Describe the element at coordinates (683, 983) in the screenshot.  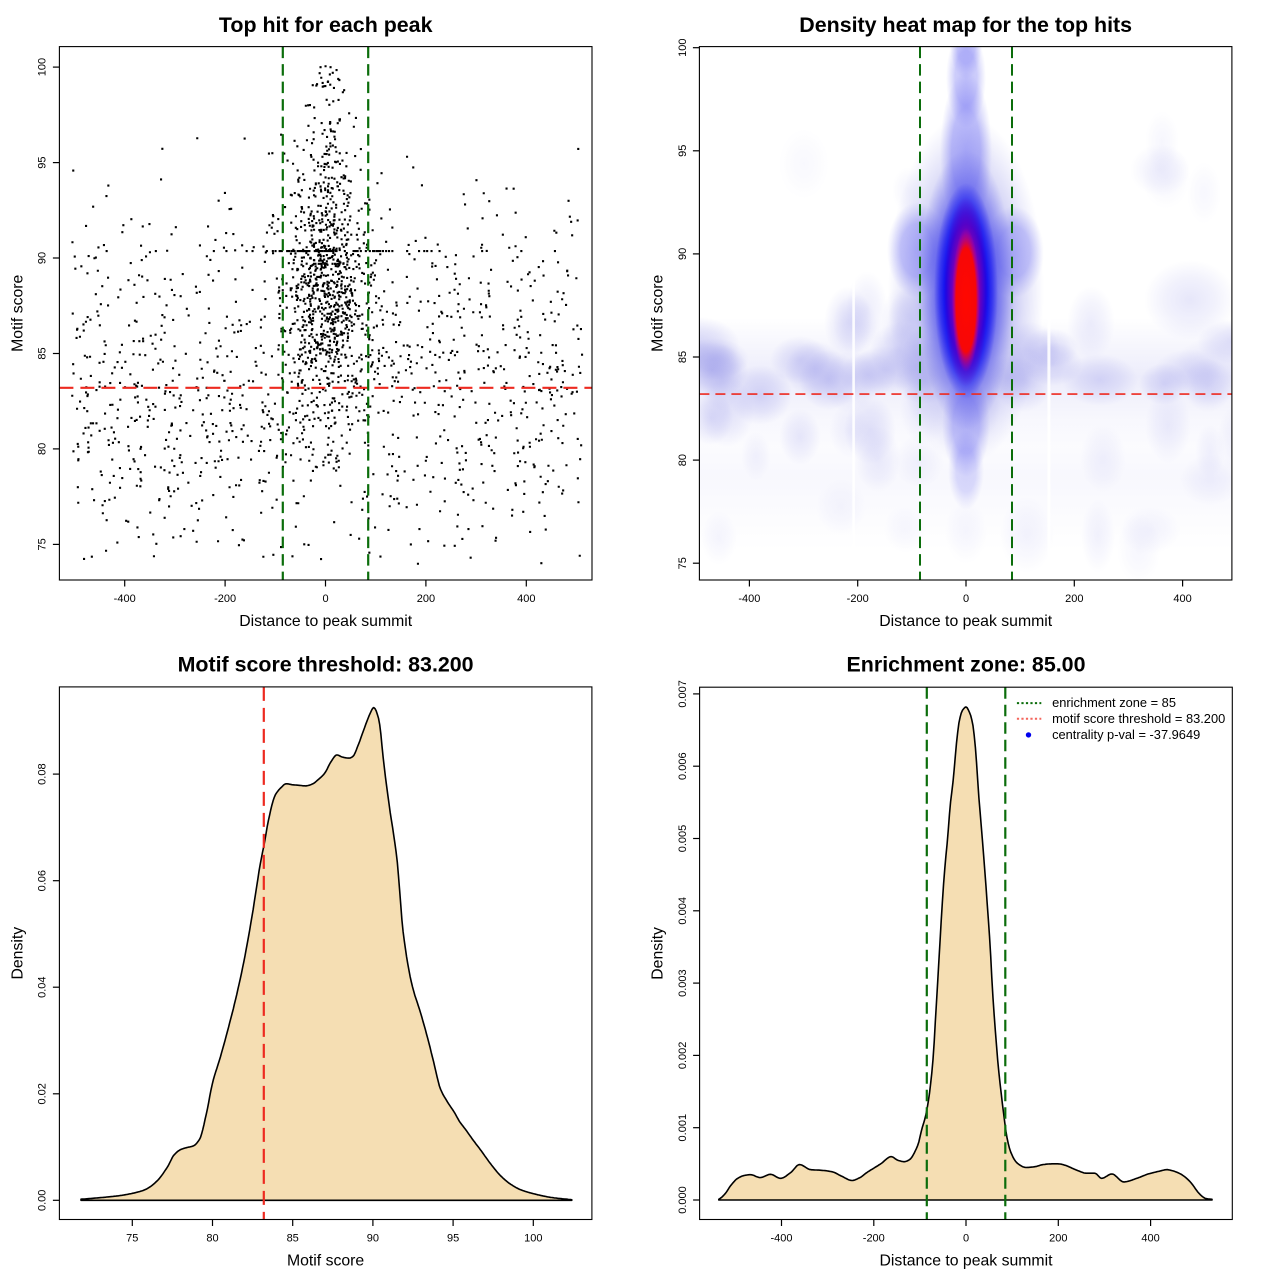
I see `svg-text: 0.003` at that location.